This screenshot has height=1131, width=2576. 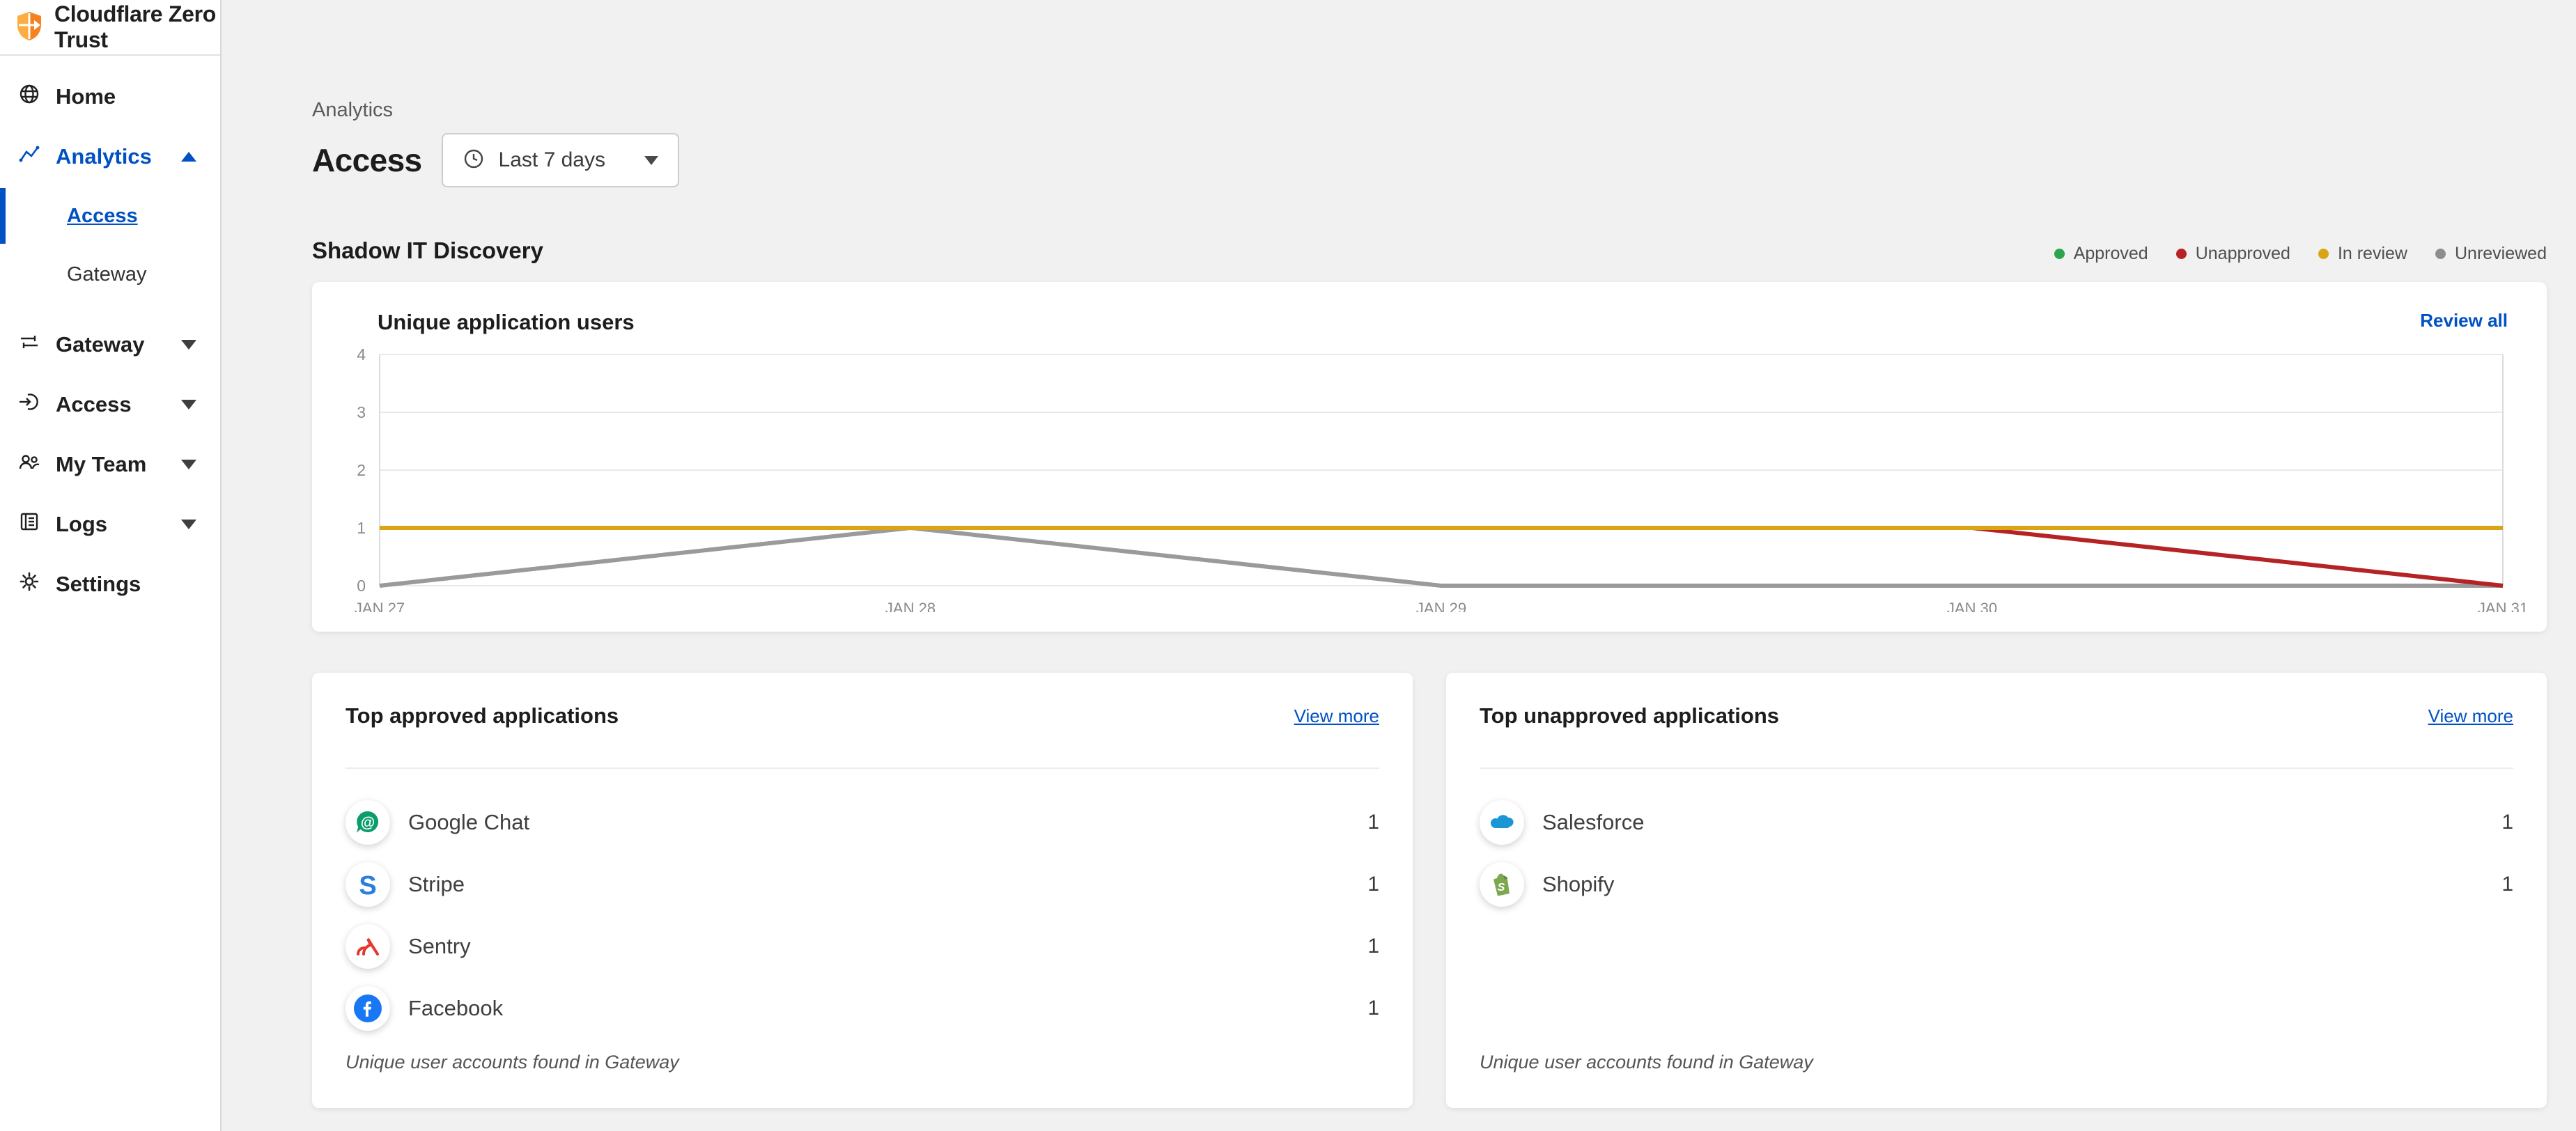 What do you see at coordinates (469, 821) in the screenshot?
I see `app-name: Google Chat` at bounding box center [469, 821].